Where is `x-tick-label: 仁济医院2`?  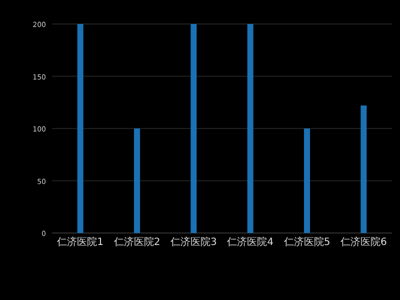
x-tick-label: 仁济医院2 is located at coordinates (137, 242).